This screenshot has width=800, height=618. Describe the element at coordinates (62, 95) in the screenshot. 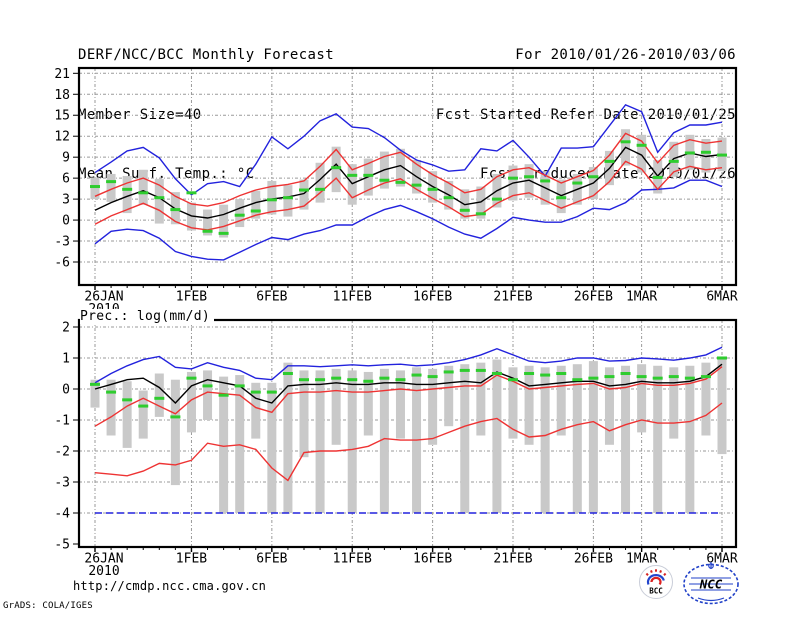

I see `y-tick-label: 18` at that location.